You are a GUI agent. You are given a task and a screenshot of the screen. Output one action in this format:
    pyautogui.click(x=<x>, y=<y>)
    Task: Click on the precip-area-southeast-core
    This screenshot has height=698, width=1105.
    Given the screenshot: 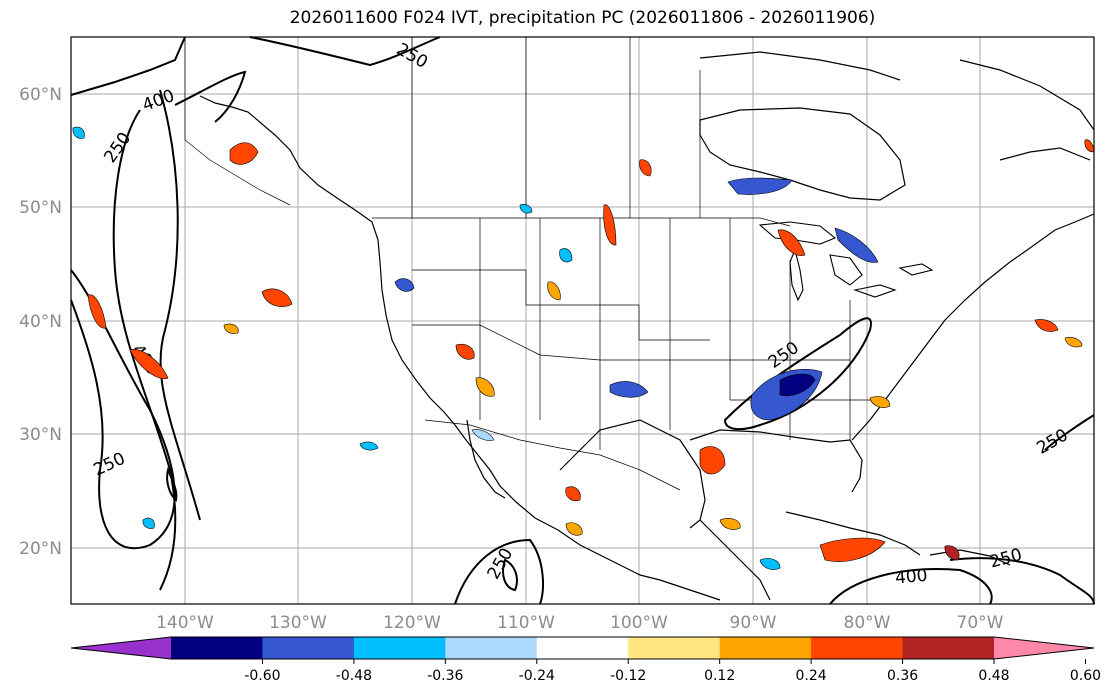 What is the action you would take?
    pyautogui.click(x=797, y=385)
    